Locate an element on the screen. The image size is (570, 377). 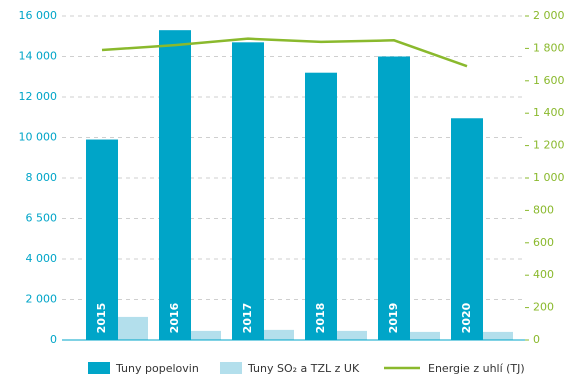
y-tick-label: 14 000 is located at coordinates (38, 56).